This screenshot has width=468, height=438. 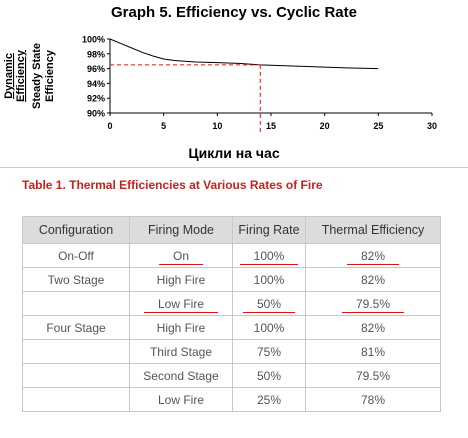 I want to click on chart-title: Graph 5. Efficiency vs. Cyclic Rate, so click(x=234, y=12).